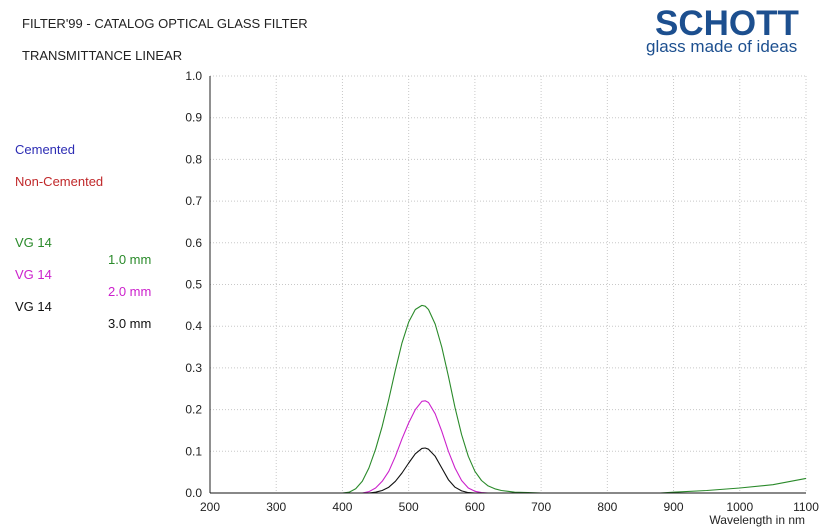  What do you see at coordinates (409, 507) in the screenshot?
I see `x-tick-label: 500` at bounding box center [409, 507].